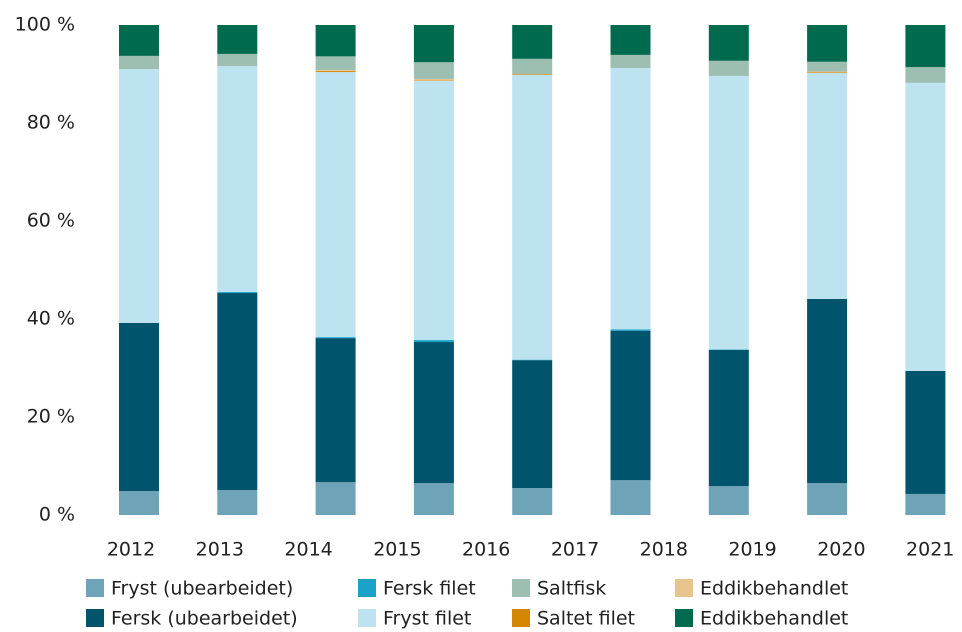 The image size is (962, 632). I want to click on x-tick-label: 2021, so click(930, 550).